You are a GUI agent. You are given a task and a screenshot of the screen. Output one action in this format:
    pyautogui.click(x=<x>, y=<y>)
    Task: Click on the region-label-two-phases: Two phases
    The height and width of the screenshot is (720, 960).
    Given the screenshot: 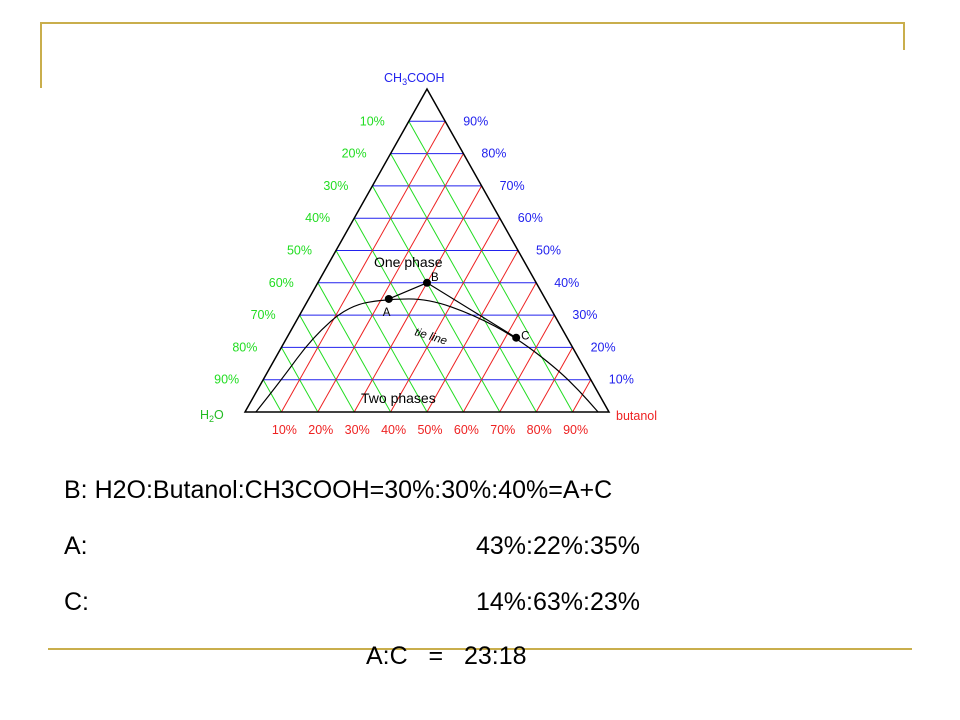 What is the action you would take?
    pyautogui.click(x=398, y=398)
    